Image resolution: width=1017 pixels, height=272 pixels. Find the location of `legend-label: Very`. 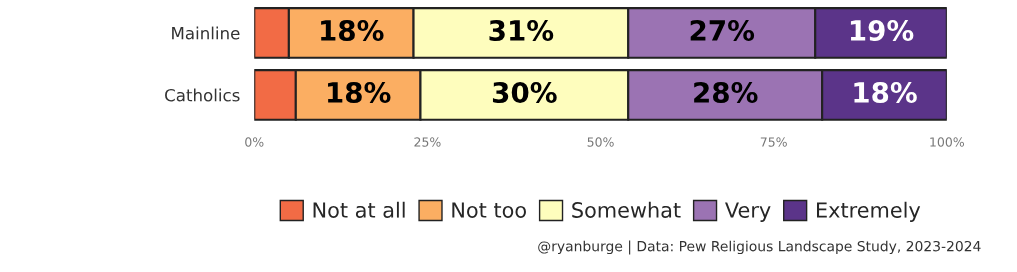

legend-label: Very is located at coordinates (748, 212).